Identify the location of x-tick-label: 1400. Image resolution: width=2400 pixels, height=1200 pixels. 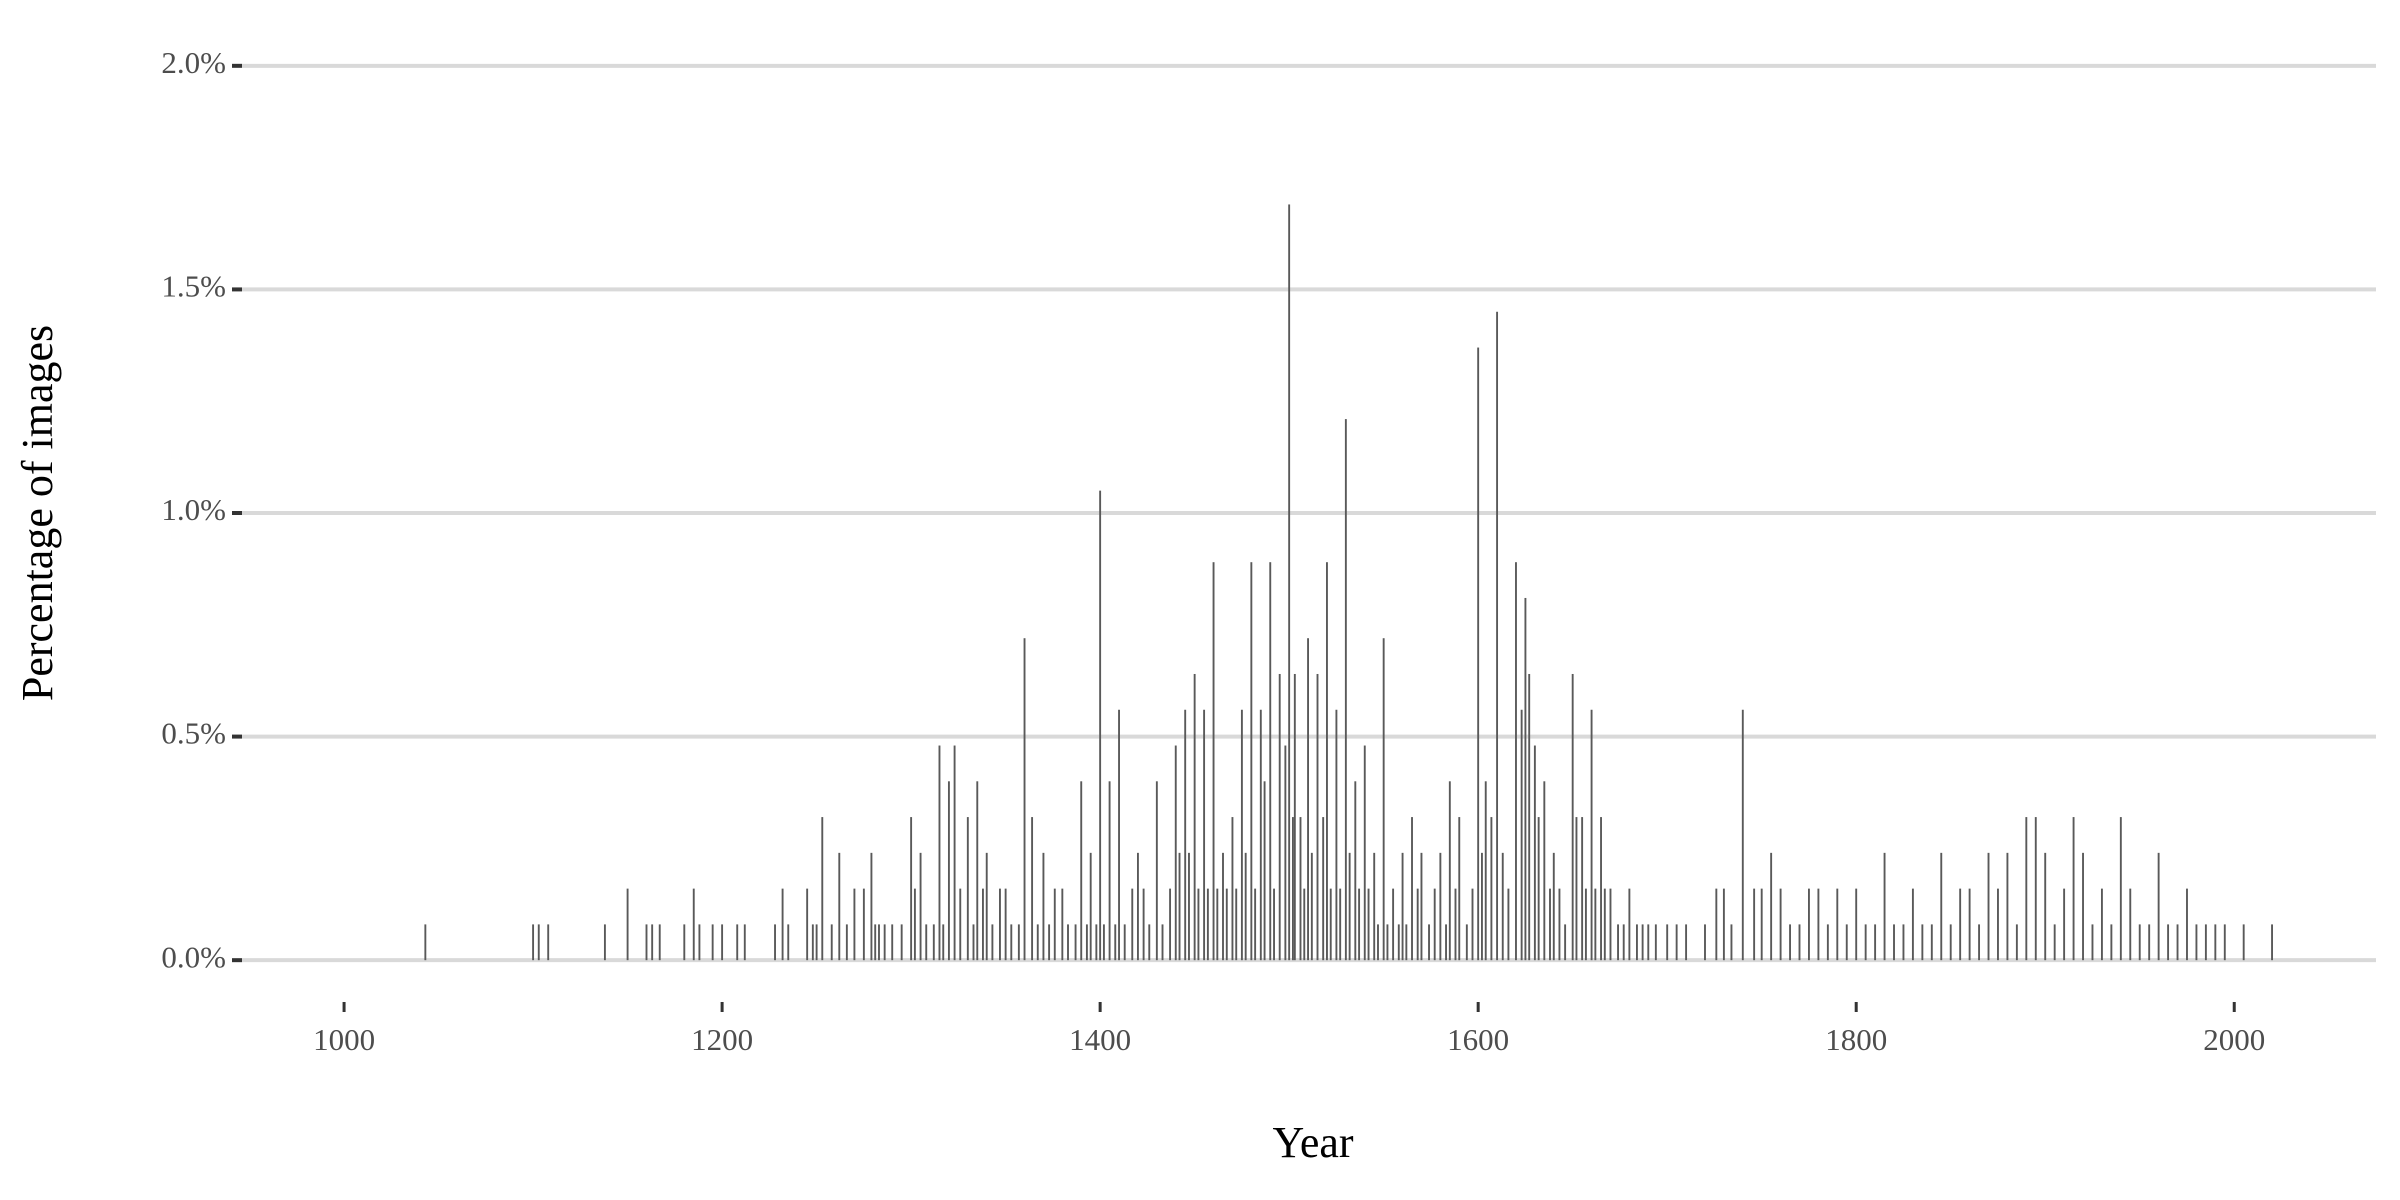
(1100, 1039).